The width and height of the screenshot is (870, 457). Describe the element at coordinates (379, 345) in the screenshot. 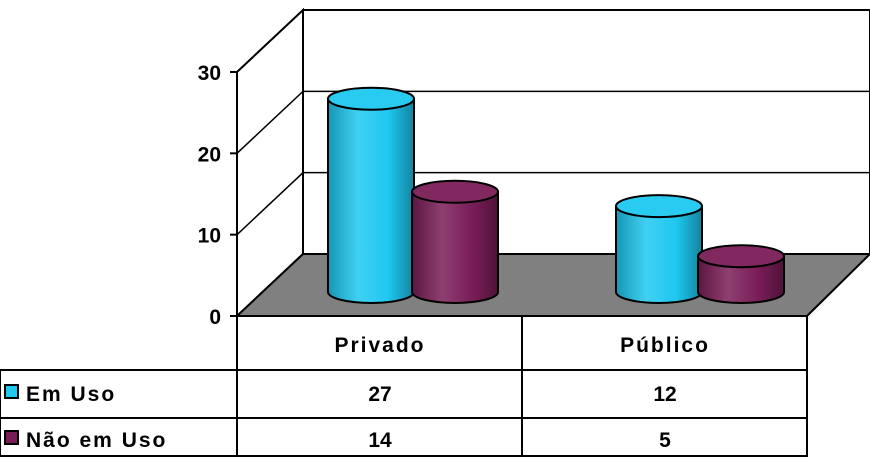

I see `category-label: Privado` at that location.